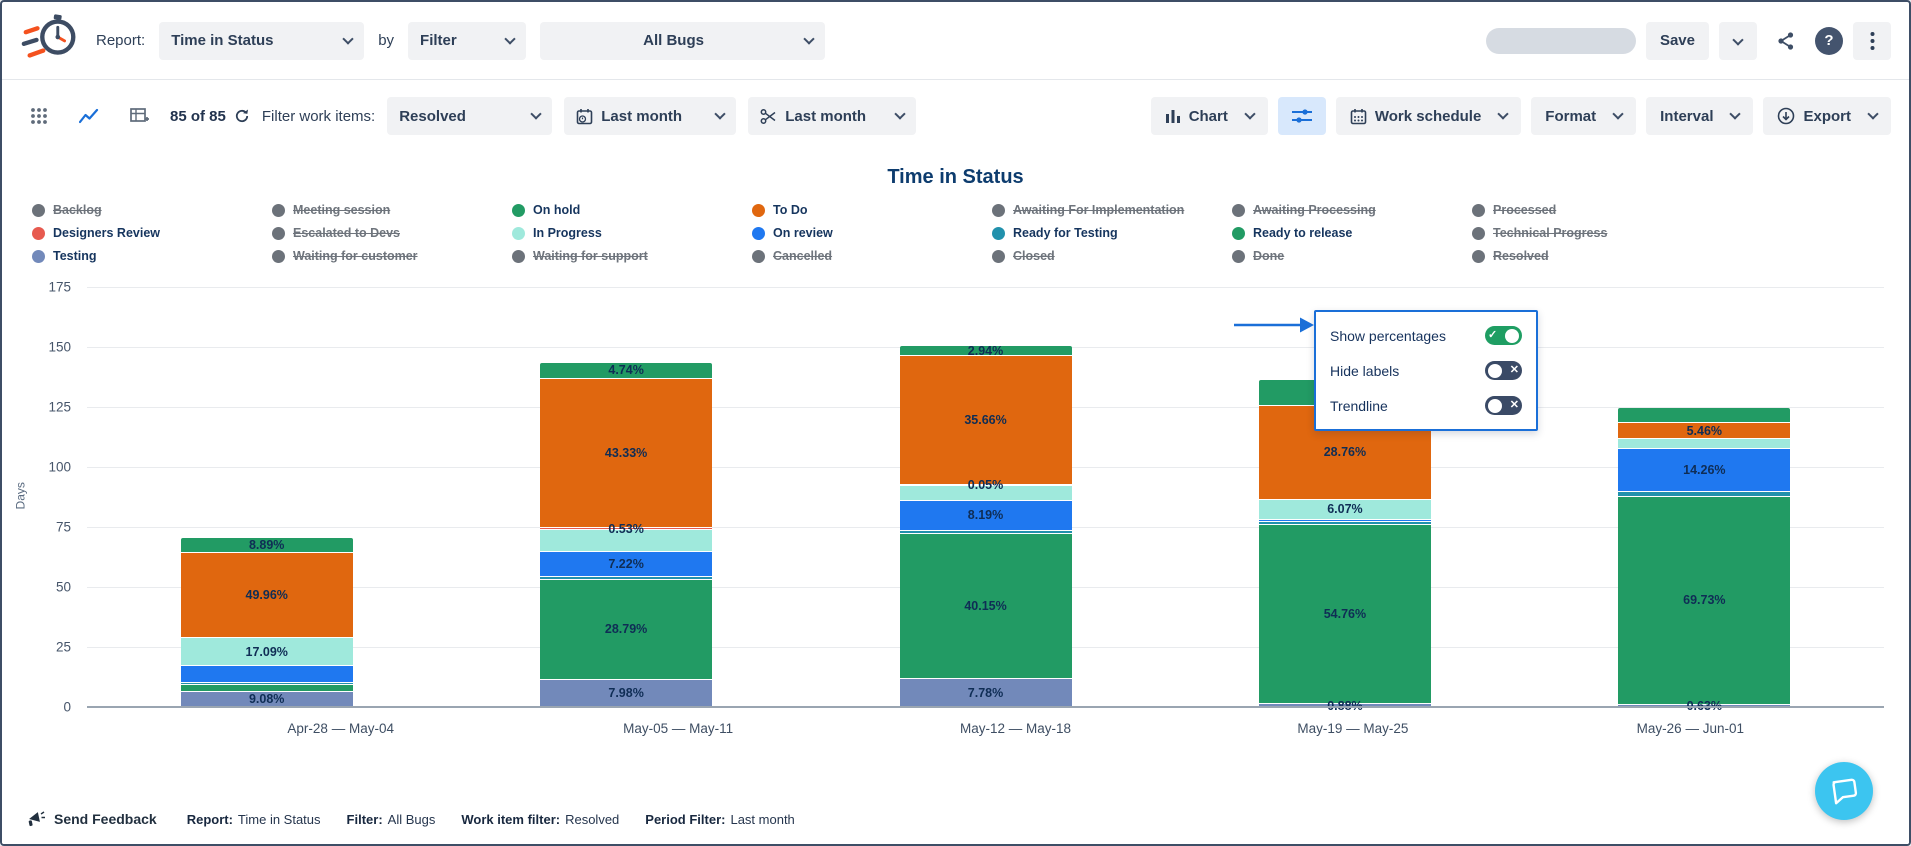 This screenshot has height=846, width=1911. I want to click on bar-segment: 0.53%, so click(626, 529).